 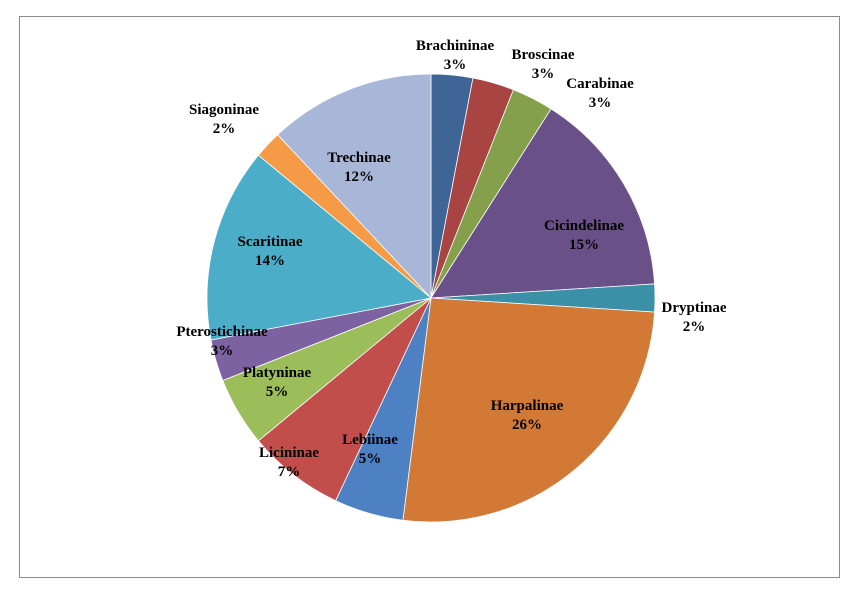 I want to click on pie-slice-cicindelinae, so click(x=542, y=203).